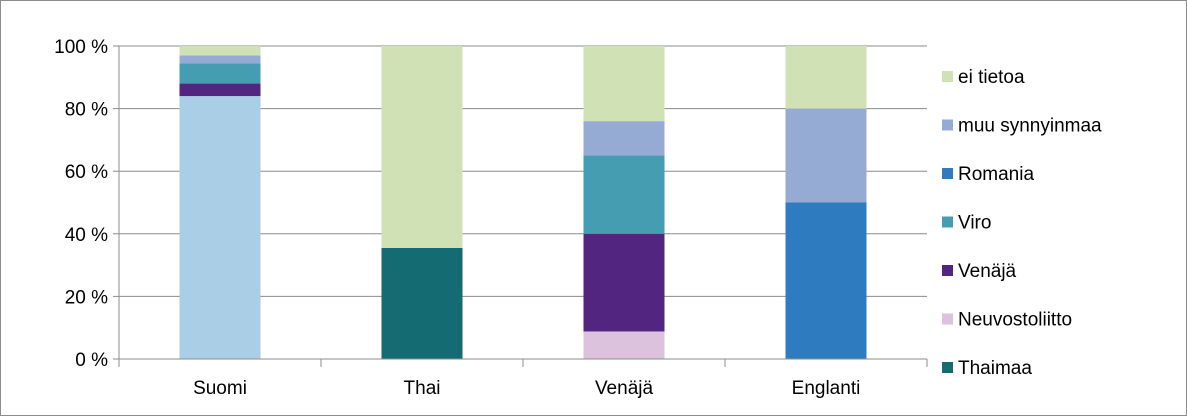 This screenshot has width=1187, height=417. I want to click on y-tick-label: 0 %, so click(91, 360).